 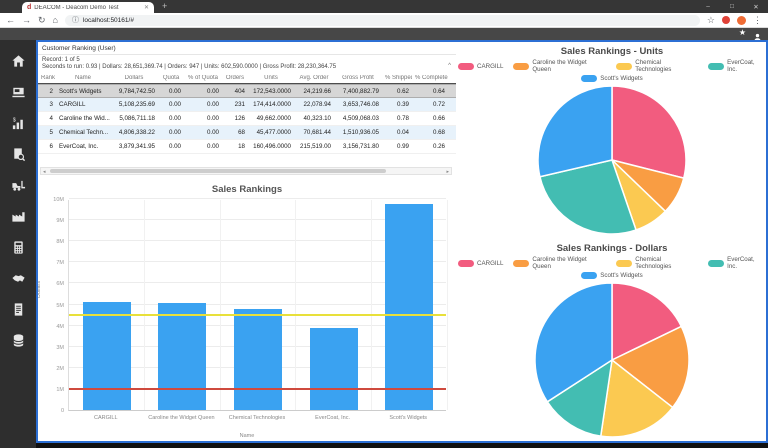 What do you see at coordinates (18, 154) in the screenshot?
I see `sidebar-item-document-search` at bounding box center [18, 154].